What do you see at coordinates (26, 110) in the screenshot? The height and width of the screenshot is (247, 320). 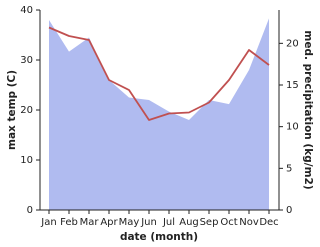 I see `y-tick-label: 20` at bounding box center [26, 110].